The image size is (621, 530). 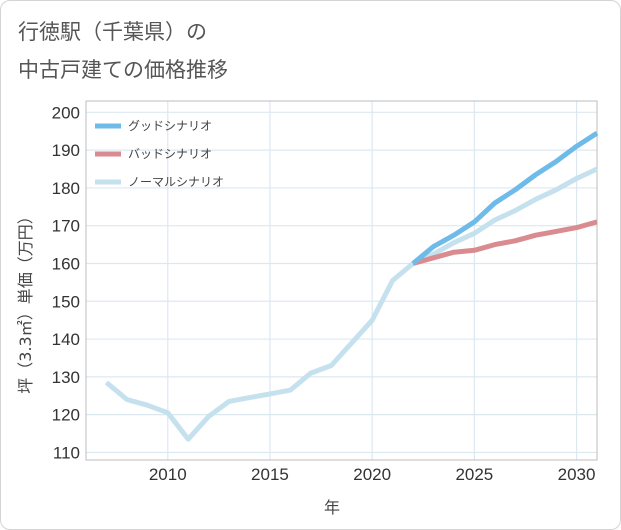 I want to click on legend-label-bad: バッドシナリオ, so click(x=170, y=154).